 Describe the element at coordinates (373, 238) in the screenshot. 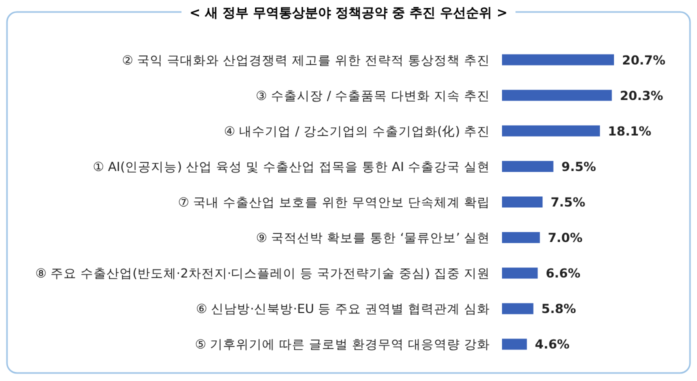

I see `y-tick-label: ⑨ 국적선박 확보를 통한 ‘물류안보’ 실현` at that location.